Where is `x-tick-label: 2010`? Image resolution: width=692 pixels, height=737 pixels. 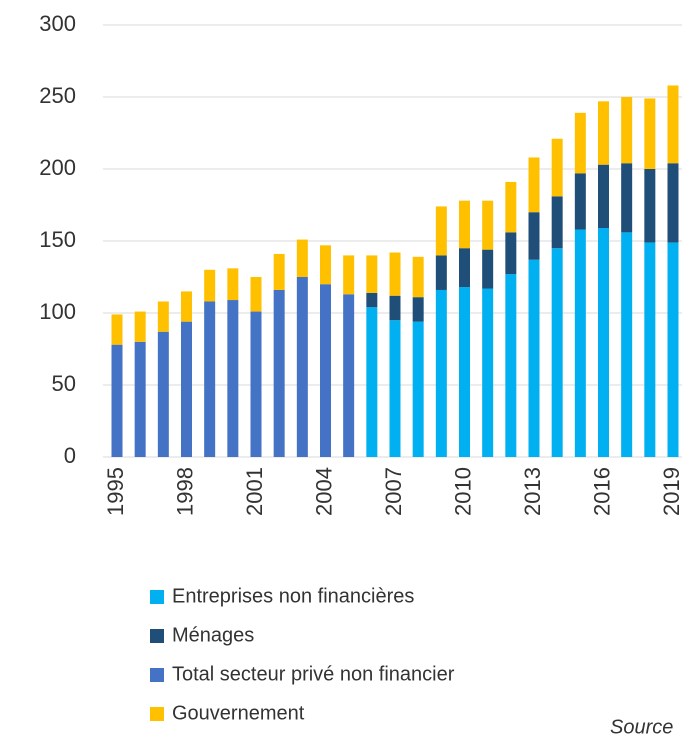
x-tick-label: 2010 is located at coordinates (462, 491).